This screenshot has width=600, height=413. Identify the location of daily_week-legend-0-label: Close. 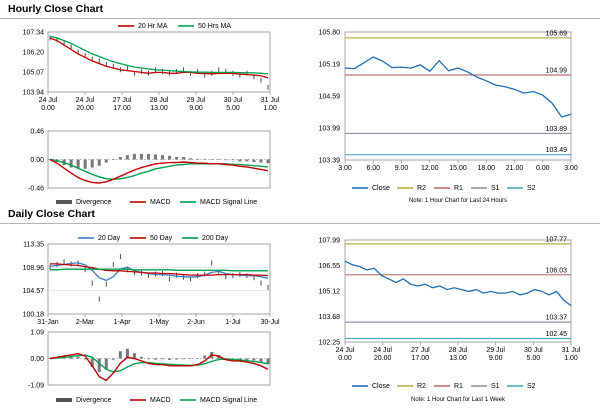
(381, 386).